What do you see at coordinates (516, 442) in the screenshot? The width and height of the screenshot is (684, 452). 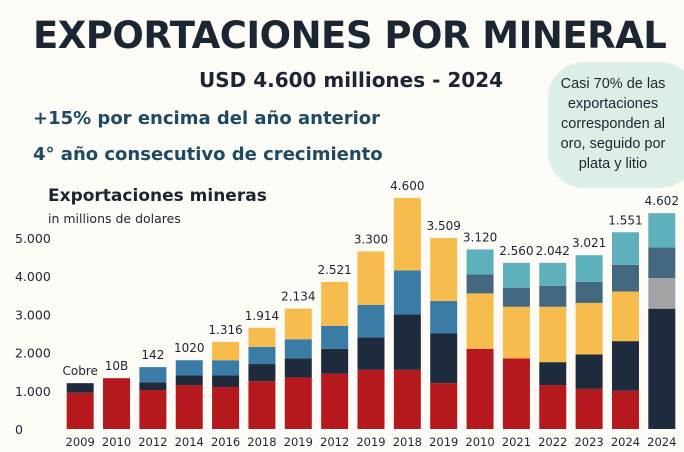 I see `x-tick-label: 2021` at bounding box center [516, 442].